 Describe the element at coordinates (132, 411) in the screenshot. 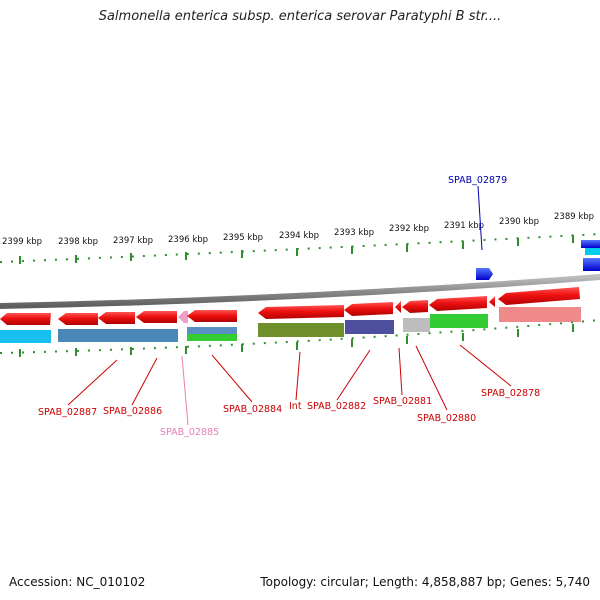

I see `gene-label: SPAB_02886` at that location.